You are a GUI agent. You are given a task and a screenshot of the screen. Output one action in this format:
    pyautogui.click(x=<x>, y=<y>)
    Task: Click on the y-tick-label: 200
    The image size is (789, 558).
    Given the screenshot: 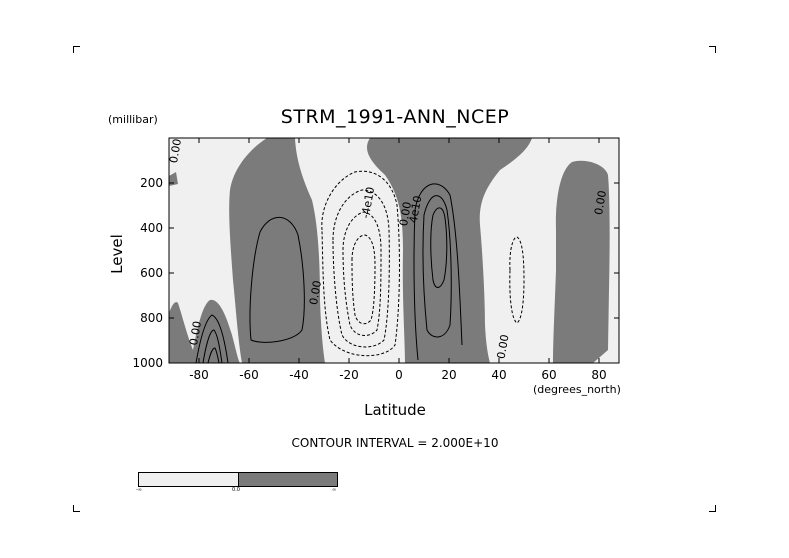 What is the action you would take?
    pyautogui.click(x=151, y=183)
    